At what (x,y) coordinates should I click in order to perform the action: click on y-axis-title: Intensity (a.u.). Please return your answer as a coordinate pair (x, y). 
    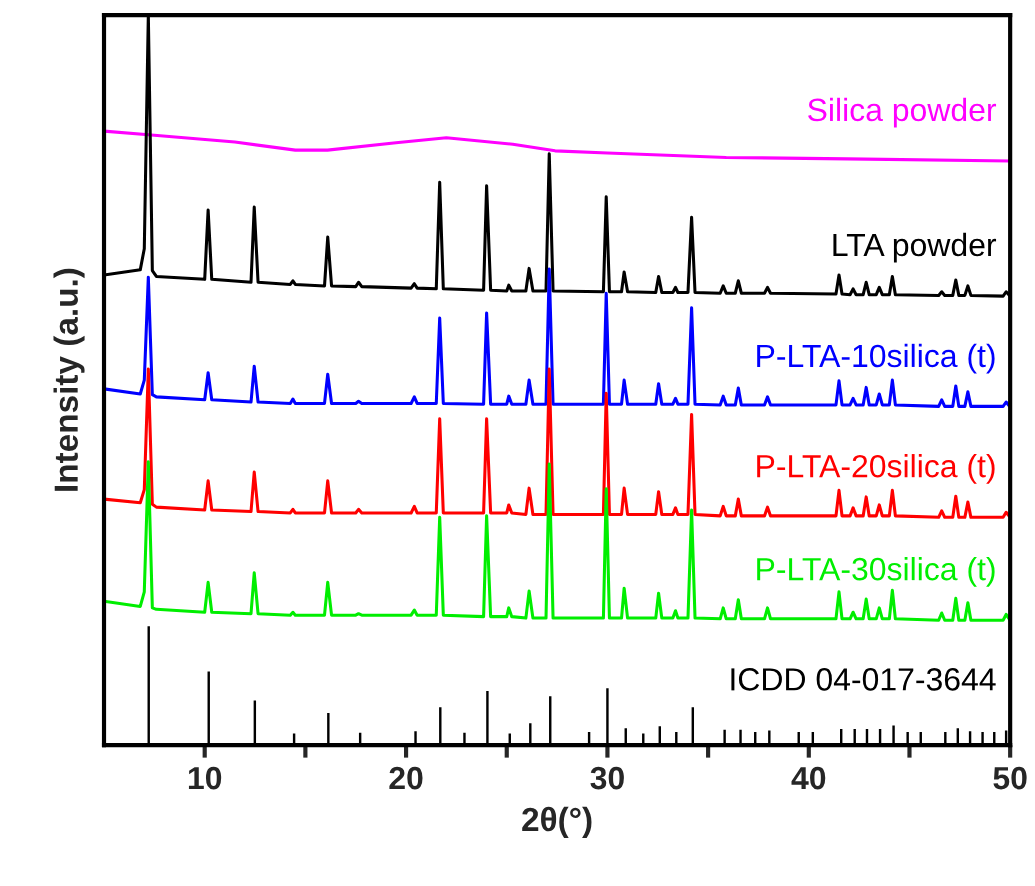
    Looking at the image, I should click on (69, 379).